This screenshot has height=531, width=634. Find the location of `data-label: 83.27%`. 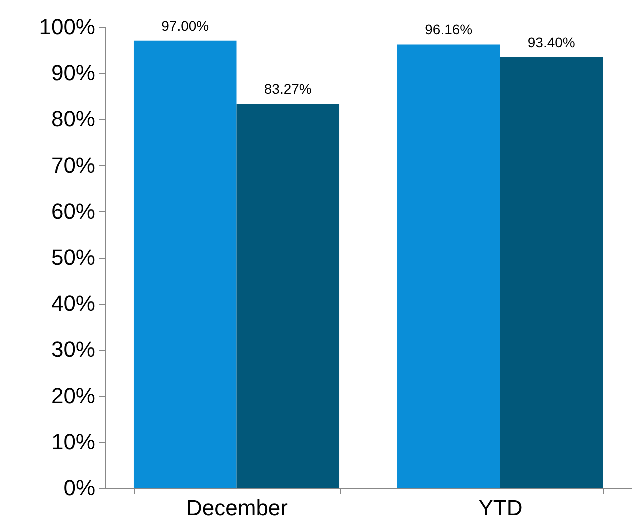

data-label: 83.27% is located at coordinates (288, 89).